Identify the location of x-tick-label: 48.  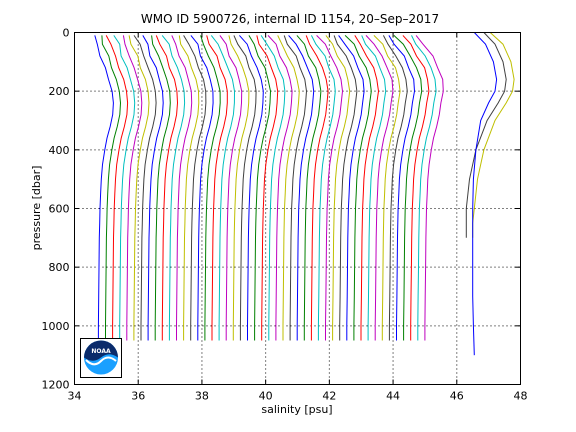
(521, 396).